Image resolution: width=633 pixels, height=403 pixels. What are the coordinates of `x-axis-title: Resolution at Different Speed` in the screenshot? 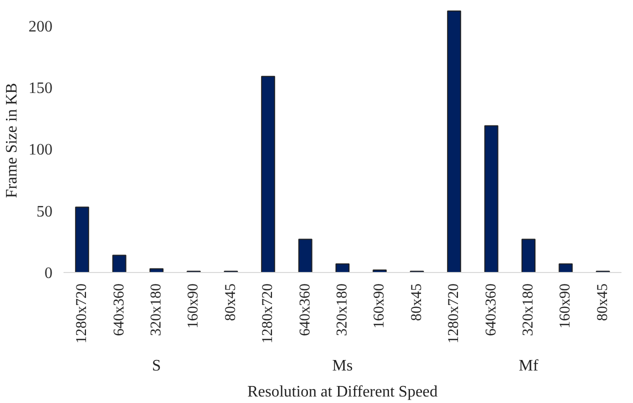 It's located at (342, 392).